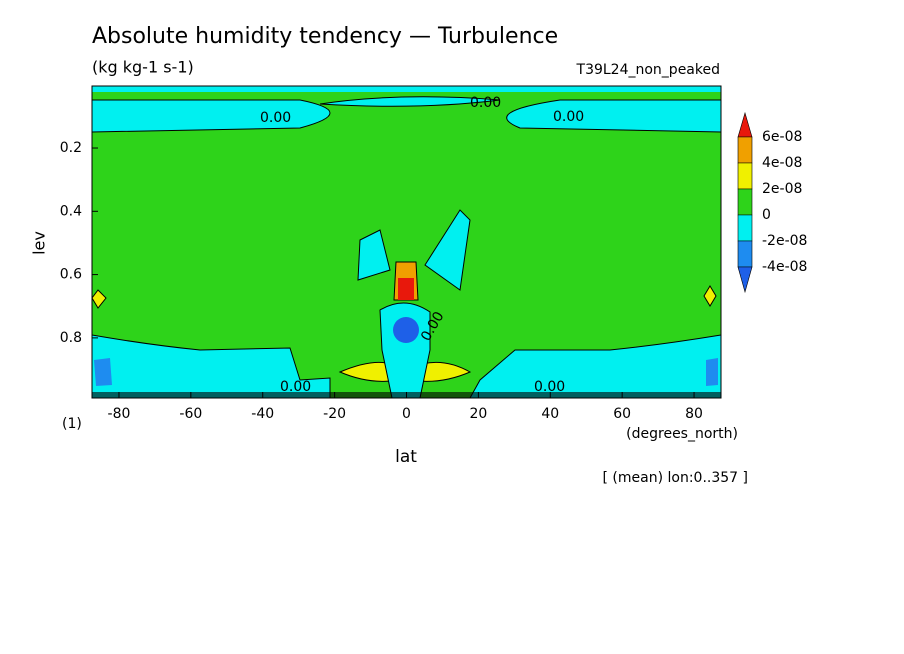 The image size is (904, 654). Describe the element at coordinates (143, 67) in the screenshot. I see `subtitle: (kg kg-1 s-1)` at that location.